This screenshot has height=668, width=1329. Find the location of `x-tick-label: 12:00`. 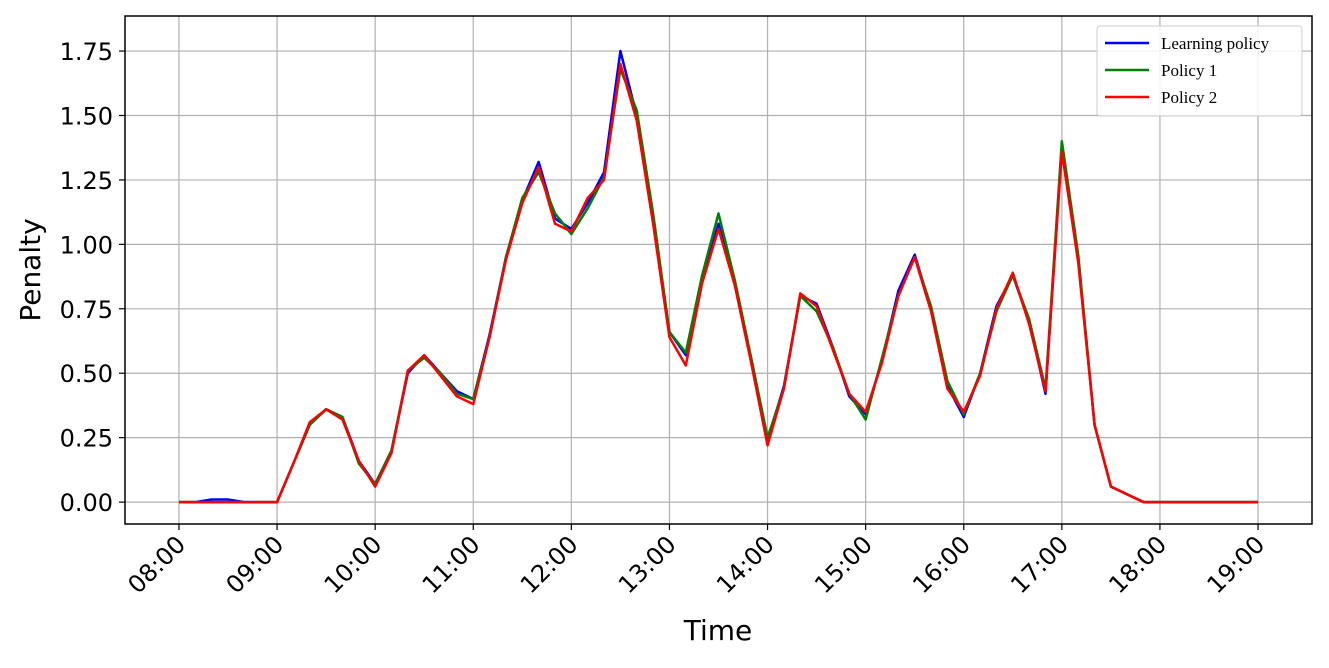

x-tick-label: 12:00 is located at coordinates (549, 564).